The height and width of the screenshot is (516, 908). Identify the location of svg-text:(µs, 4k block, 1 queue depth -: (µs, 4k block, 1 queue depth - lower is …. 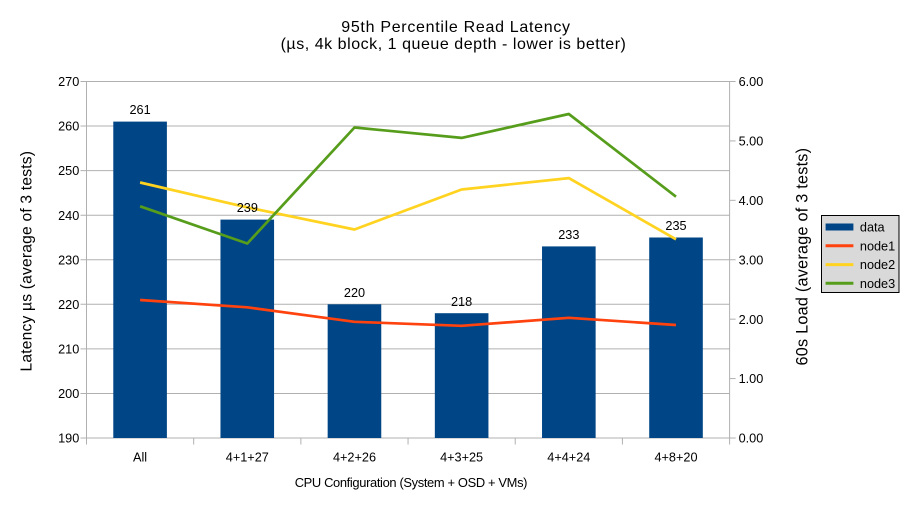
(454, 44).